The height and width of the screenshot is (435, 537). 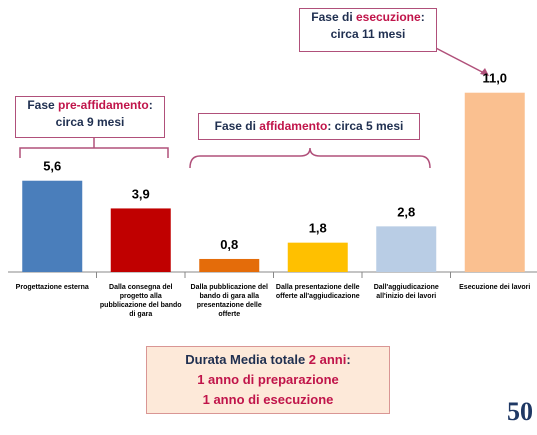 I want to click on annotation-text: affidamento, so click(x=293, y=126).